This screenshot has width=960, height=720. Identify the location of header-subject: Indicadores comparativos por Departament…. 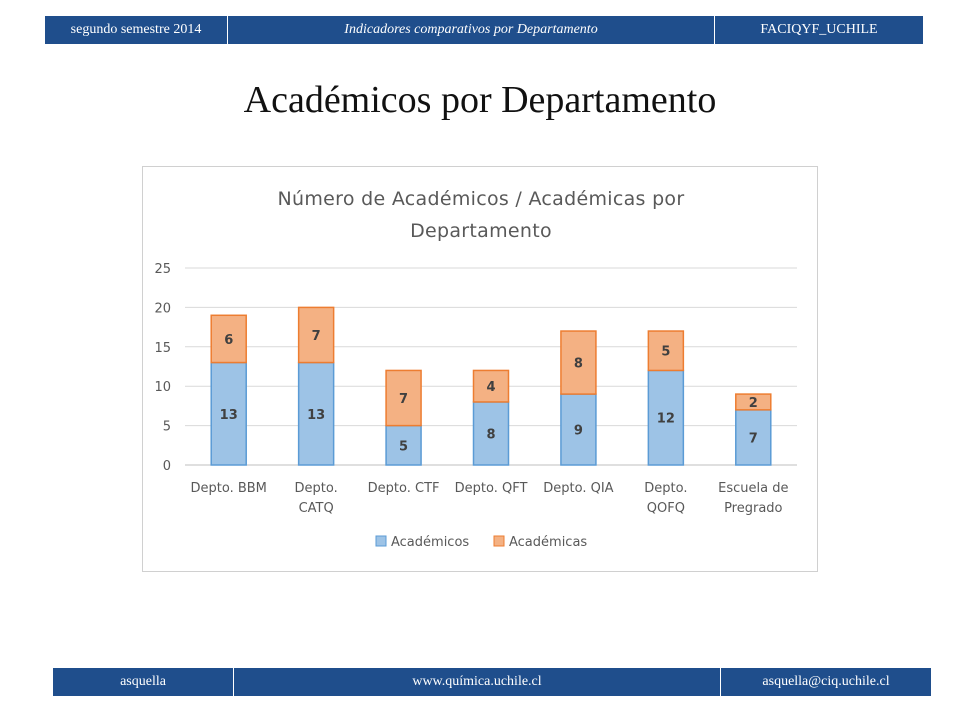
(471, 30).